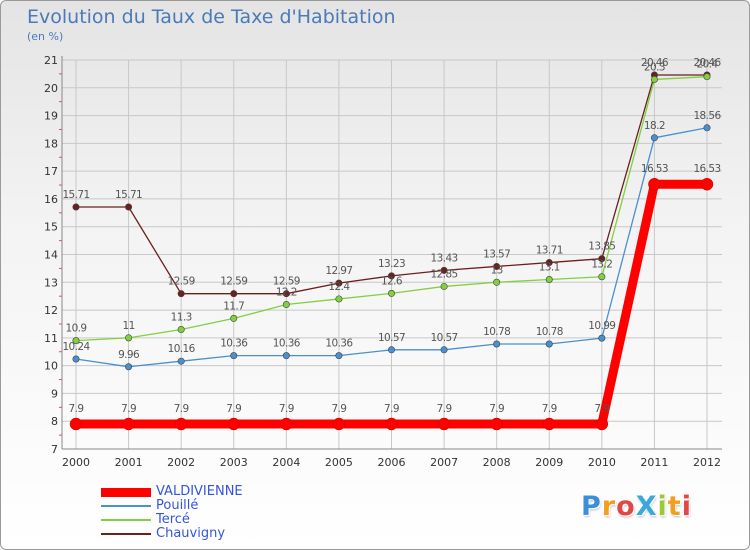  What do you see at coordinates (496, 254) in the screenshot?
I see `data-label: 13.57` at bounding box center [496, 254].